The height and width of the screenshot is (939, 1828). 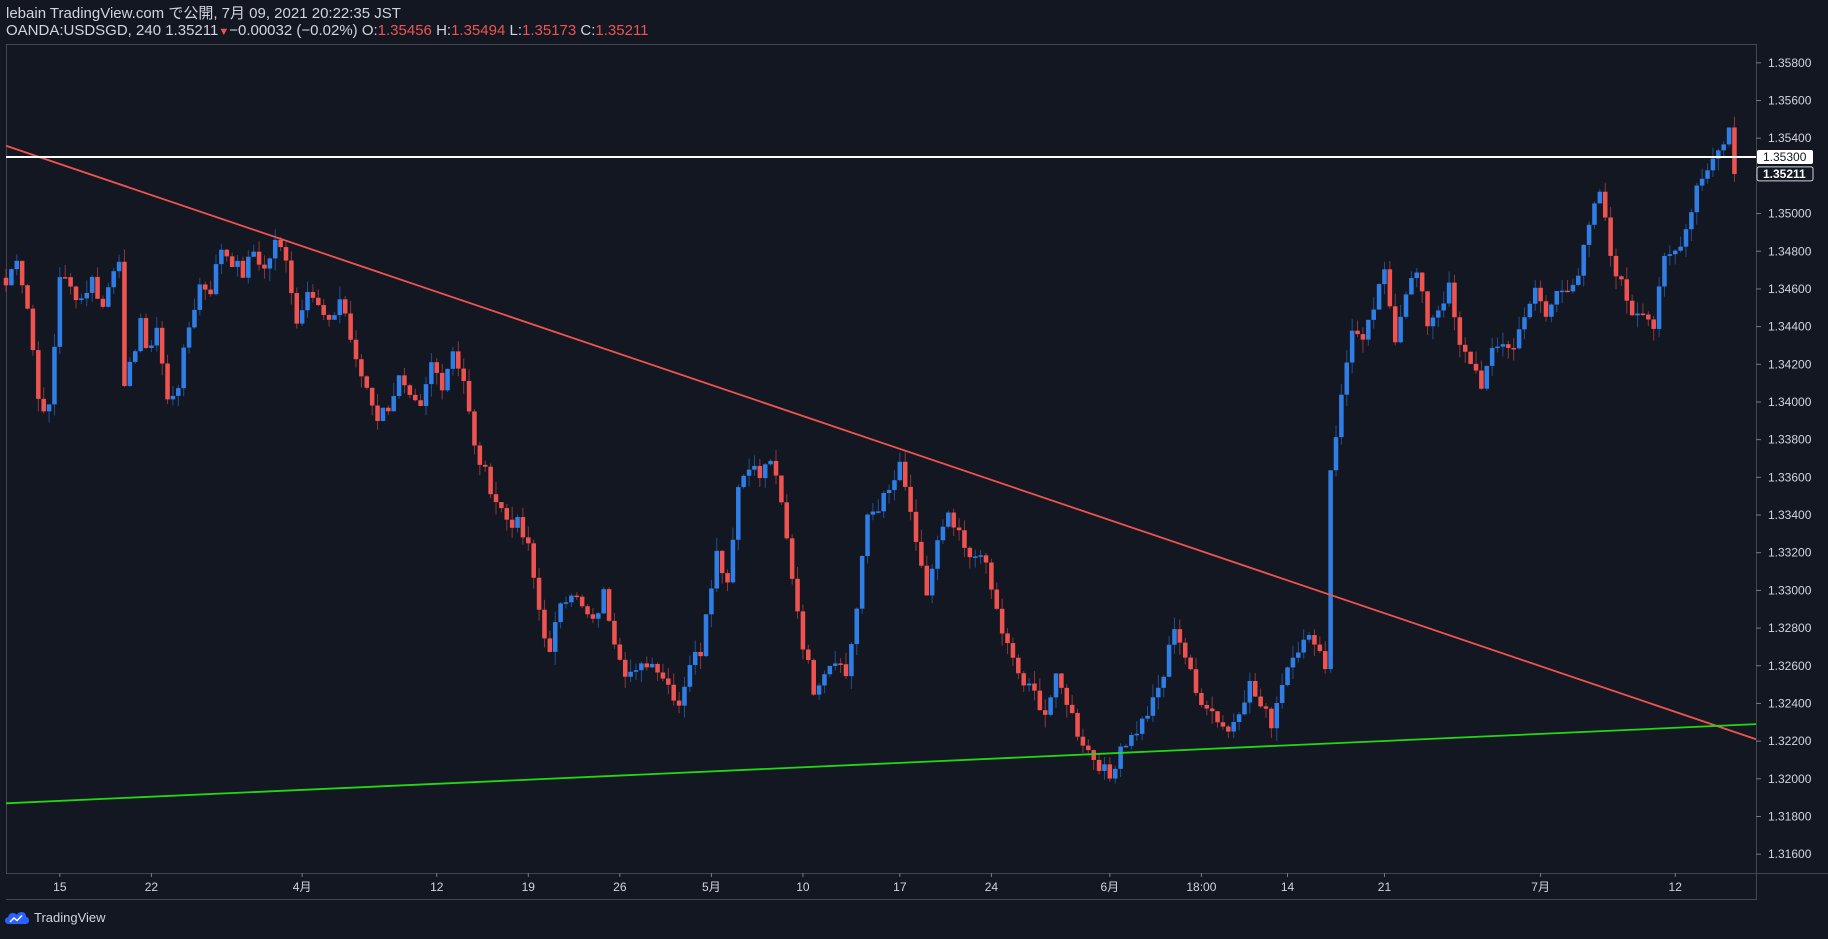 What do you see at coordinates (1790, 364) in the screenshot?
I see `price-tick-label: 1.34200` at bounding box center [1790, 364].